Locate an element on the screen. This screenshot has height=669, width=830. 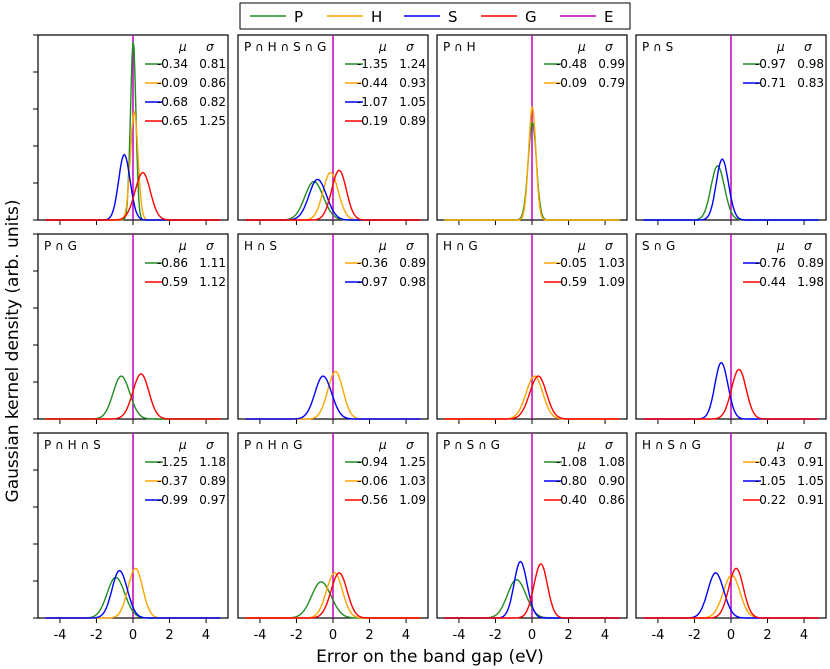
panel-title: P ∩ H is located at coordinates (459, 47).